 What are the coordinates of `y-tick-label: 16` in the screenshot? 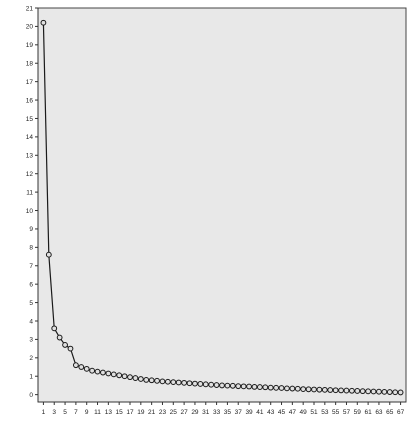 It's located at (30, 100).